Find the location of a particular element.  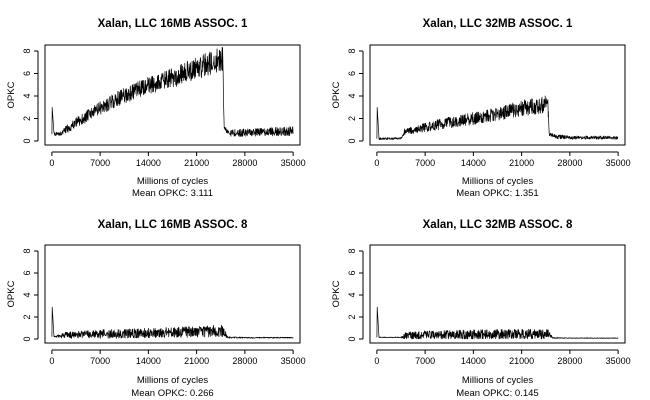

chart-title: Xalan, LLC 16MB ASSOC. 8 is located at coordinates (173, 225).